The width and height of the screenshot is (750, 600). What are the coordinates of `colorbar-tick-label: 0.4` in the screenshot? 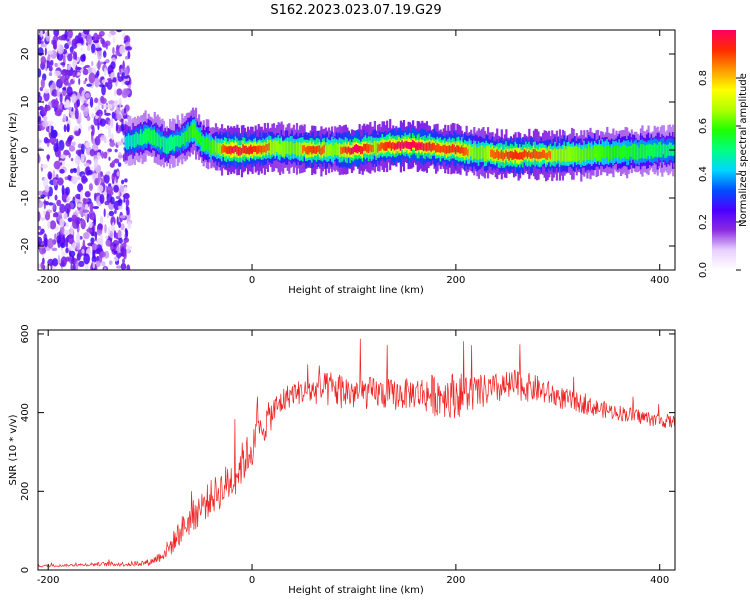 It's located at (703, 174).